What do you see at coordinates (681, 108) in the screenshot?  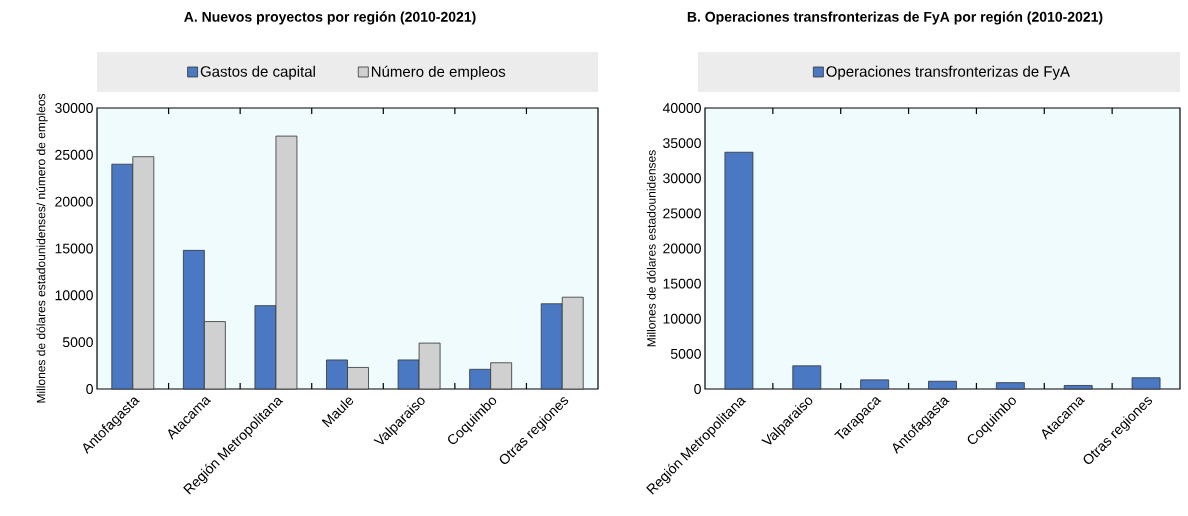 I see `y-tick-label: 40000` at bounding box center [681, 108].